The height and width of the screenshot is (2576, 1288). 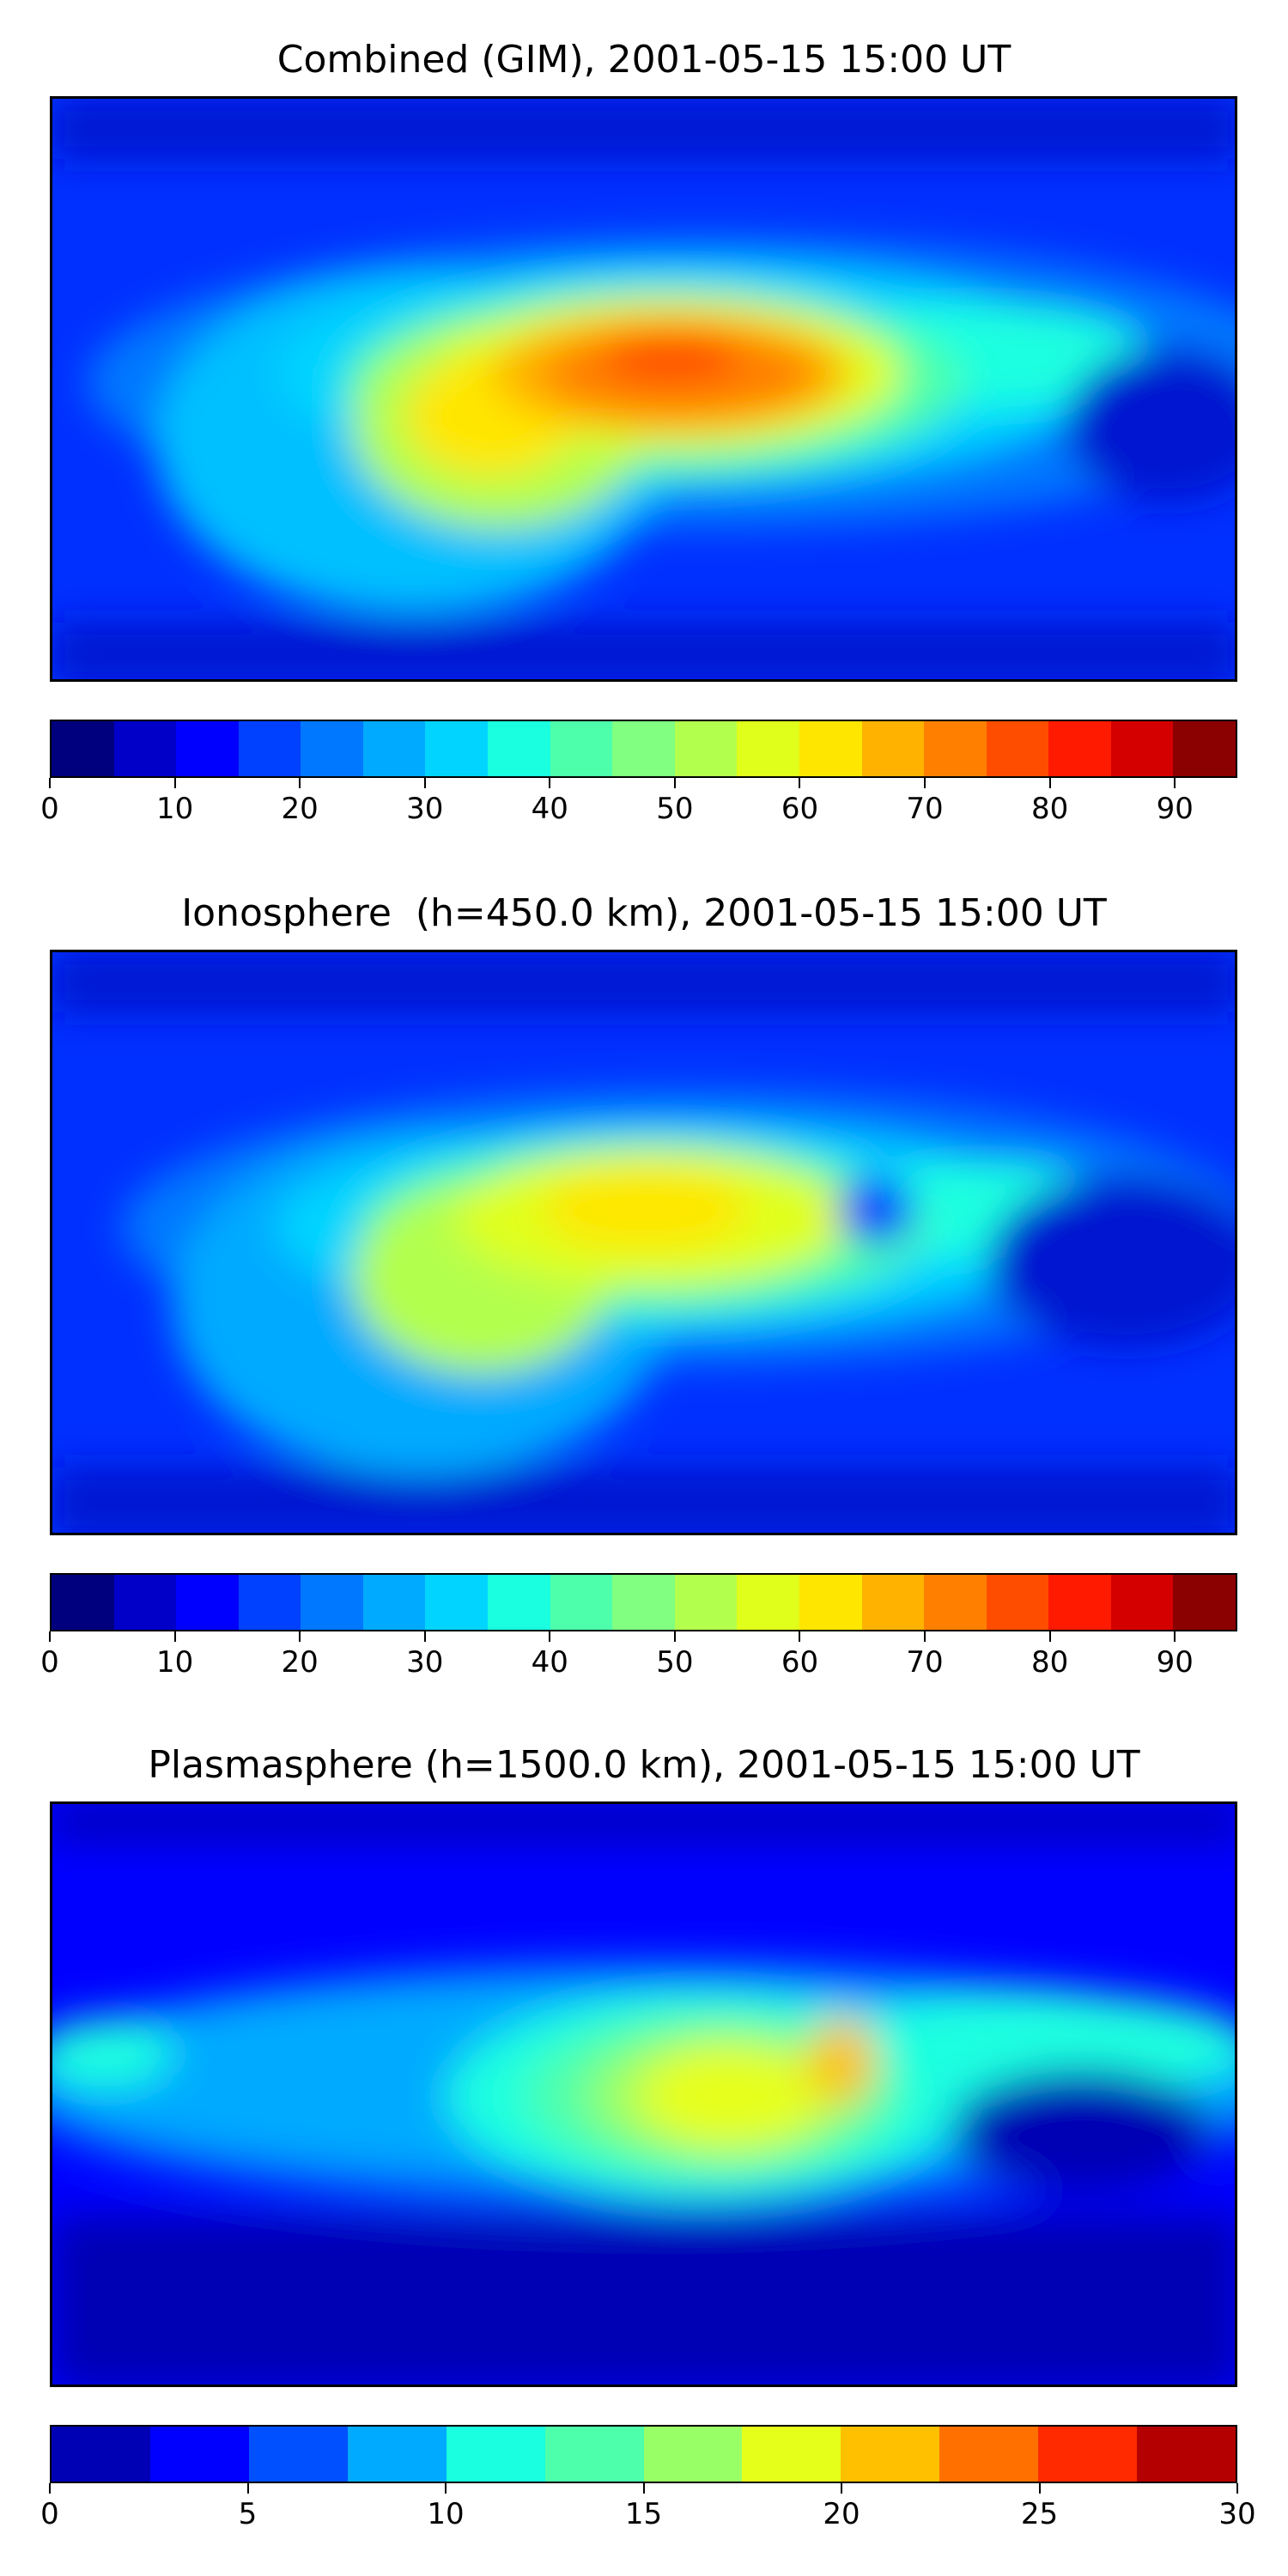 What do you see at coordinates (300, 1663) in the screenshot?
I see `colorbar-2-tick-label: 20` at bounding box center [300, 1663].